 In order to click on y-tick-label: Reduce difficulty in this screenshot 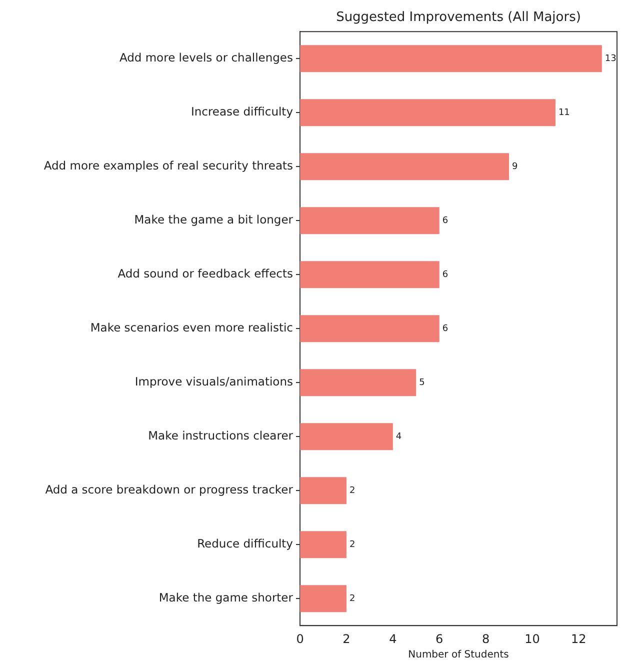, I will do `click(245, 543)`.